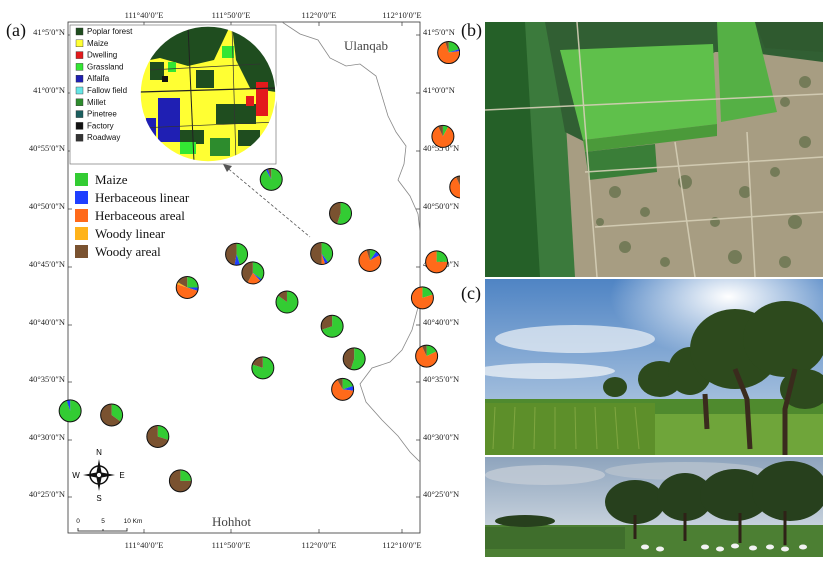 This screenshot has width=831, height=564. I want to click on pie-legend-label-3: Woody linear, so click(130, 233).